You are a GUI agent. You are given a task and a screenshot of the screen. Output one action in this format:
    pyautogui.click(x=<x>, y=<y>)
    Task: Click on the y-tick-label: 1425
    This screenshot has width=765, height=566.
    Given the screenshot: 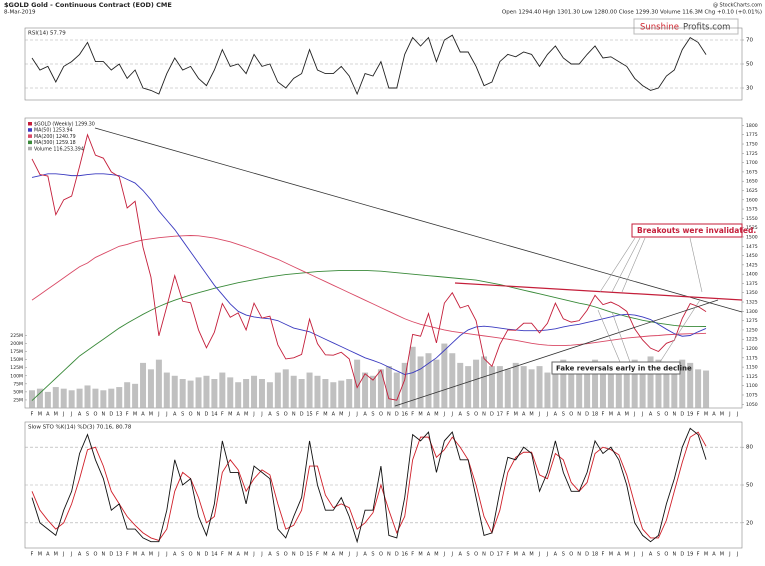 What is the action you would take?
    pyautogui.click(x=752, y=265)
    